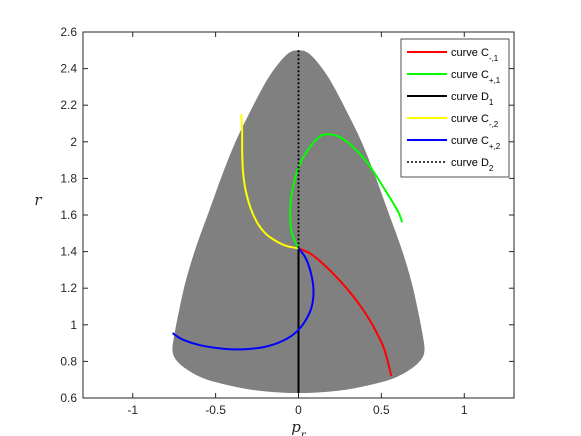 The height and width of the screenshot is (436, 581). What do you see at coordinates (68, 105) in the screenshot?
I see `y-tick-label: 2.2` at bounding box center [68, 105].